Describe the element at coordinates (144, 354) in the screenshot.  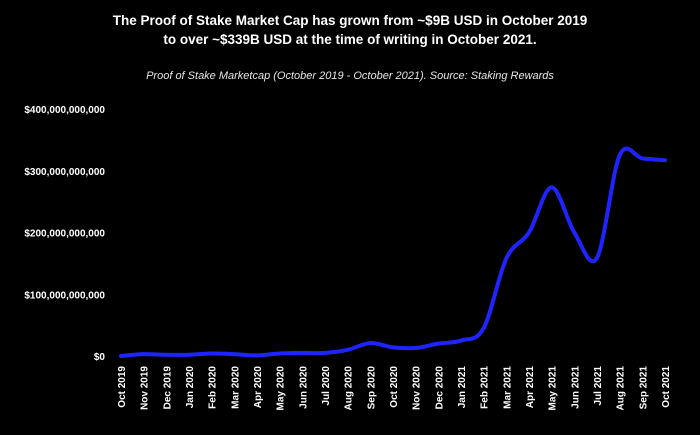
I see `data-point-nov-2019` at that location.